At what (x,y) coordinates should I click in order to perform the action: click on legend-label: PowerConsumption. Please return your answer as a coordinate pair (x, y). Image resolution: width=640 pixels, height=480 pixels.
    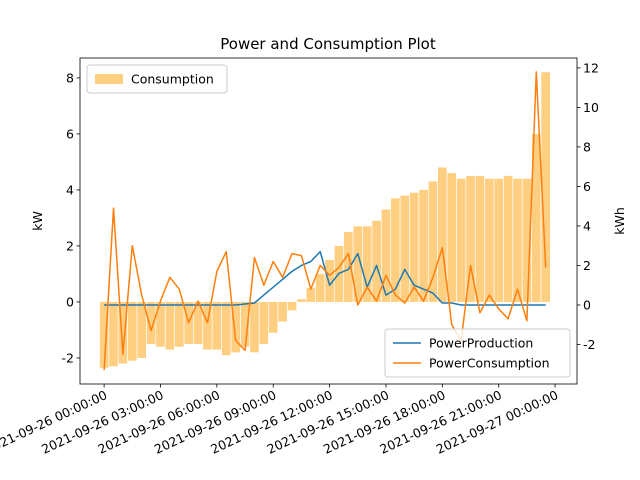
    Looking at the image, I should click on (489, 363).